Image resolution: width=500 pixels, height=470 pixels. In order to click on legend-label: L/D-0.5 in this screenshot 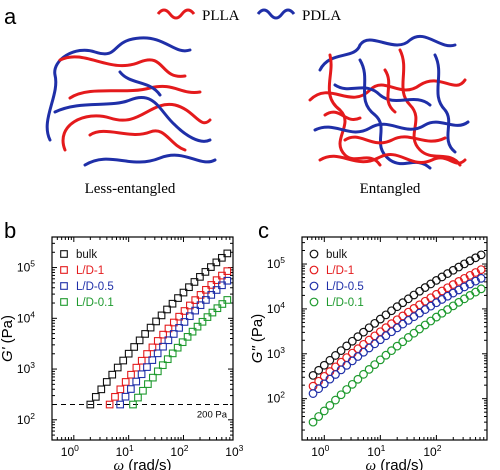, I will do `click(95, 287)`.